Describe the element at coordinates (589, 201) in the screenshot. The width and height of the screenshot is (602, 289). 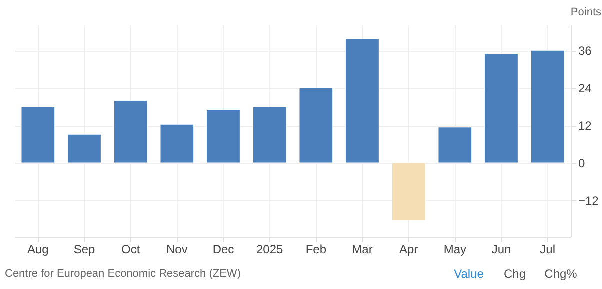
I see `y-tick-label: −12` at that location.